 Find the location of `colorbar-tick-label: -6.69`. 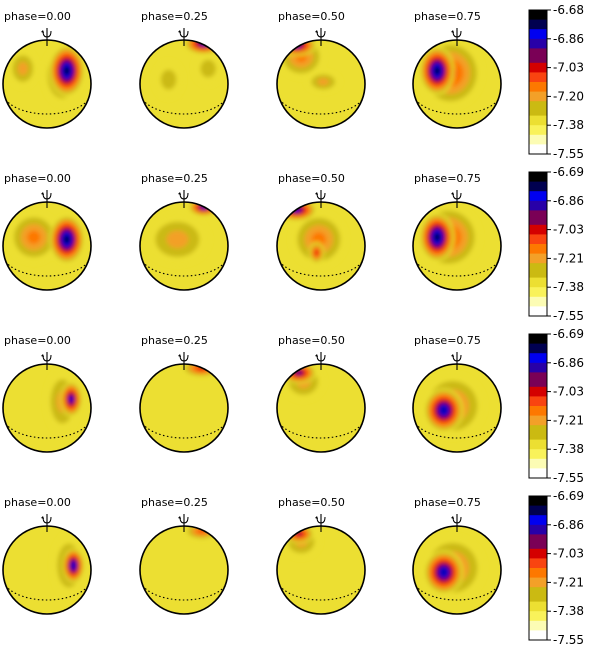

colorbar-tick-label: -6.69 is located at coordinates (568, 496).